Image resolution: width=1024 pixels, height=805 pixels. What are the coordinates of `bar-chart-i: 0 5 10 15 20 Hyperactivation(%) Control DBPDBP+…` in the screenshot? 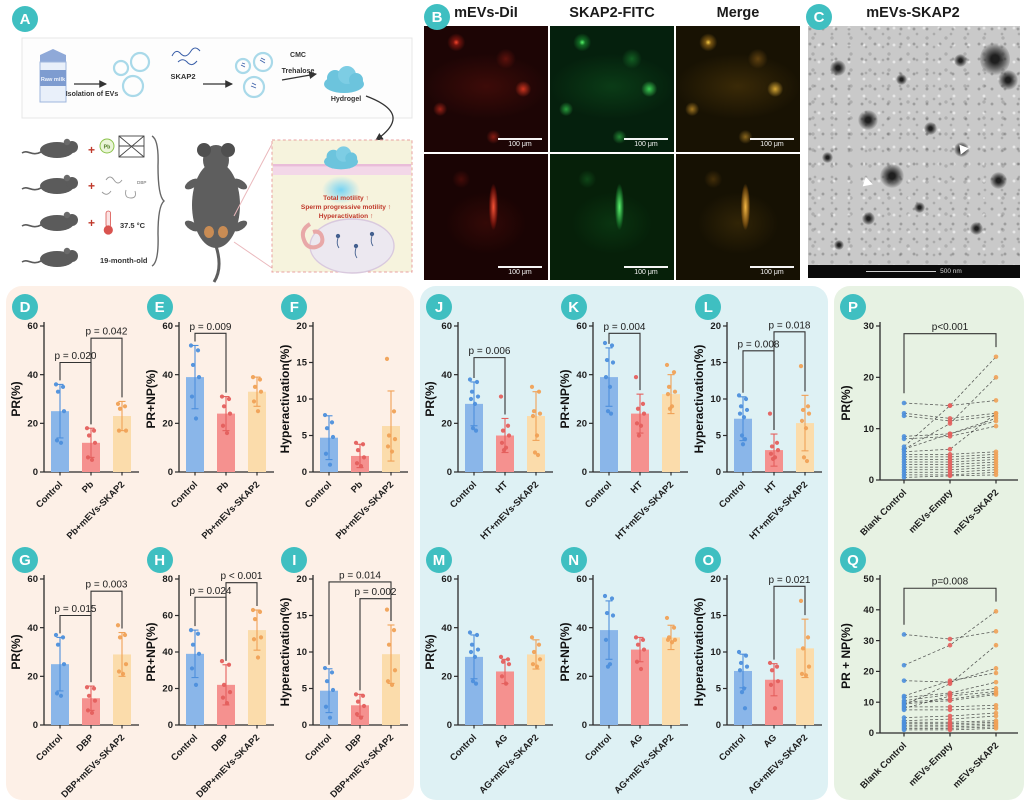 It's located at (343, 685).